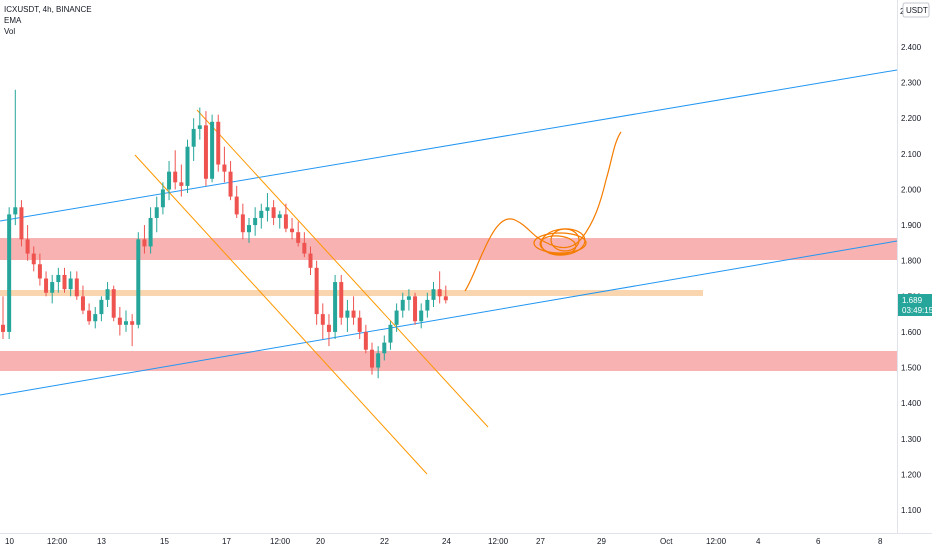 Image resolution: width=932 pixels, height=550 pixels. I want to click on time-tick-label: 22, so click(384, 541).